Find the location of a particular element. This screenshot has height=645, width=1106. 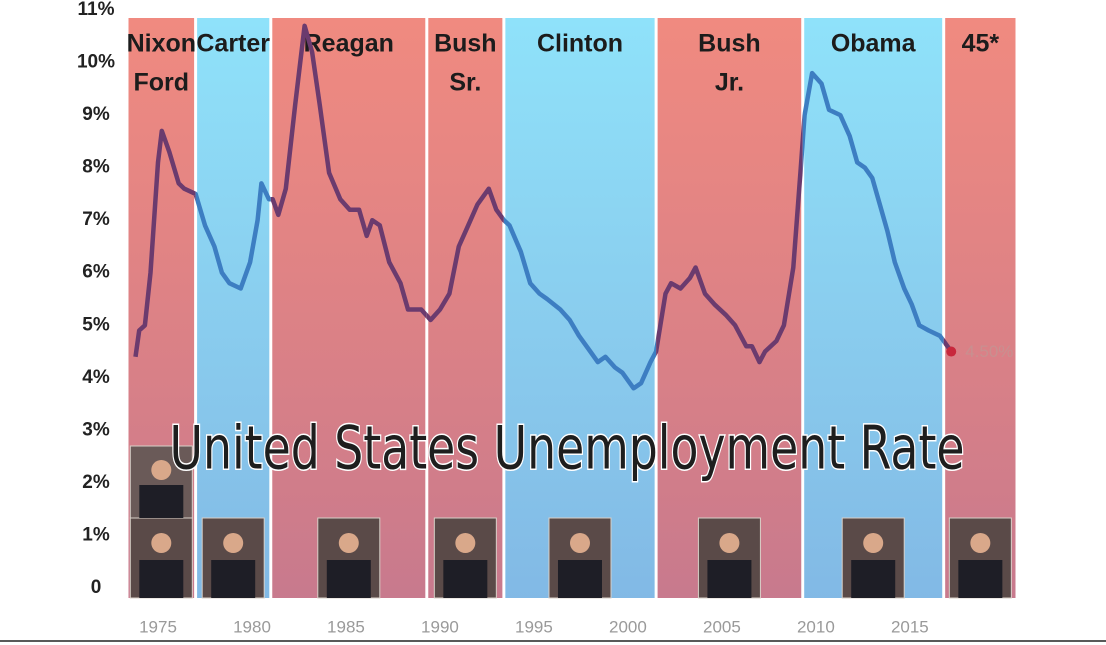

y-tick-label: 9% is located at coordinates (96, 114).